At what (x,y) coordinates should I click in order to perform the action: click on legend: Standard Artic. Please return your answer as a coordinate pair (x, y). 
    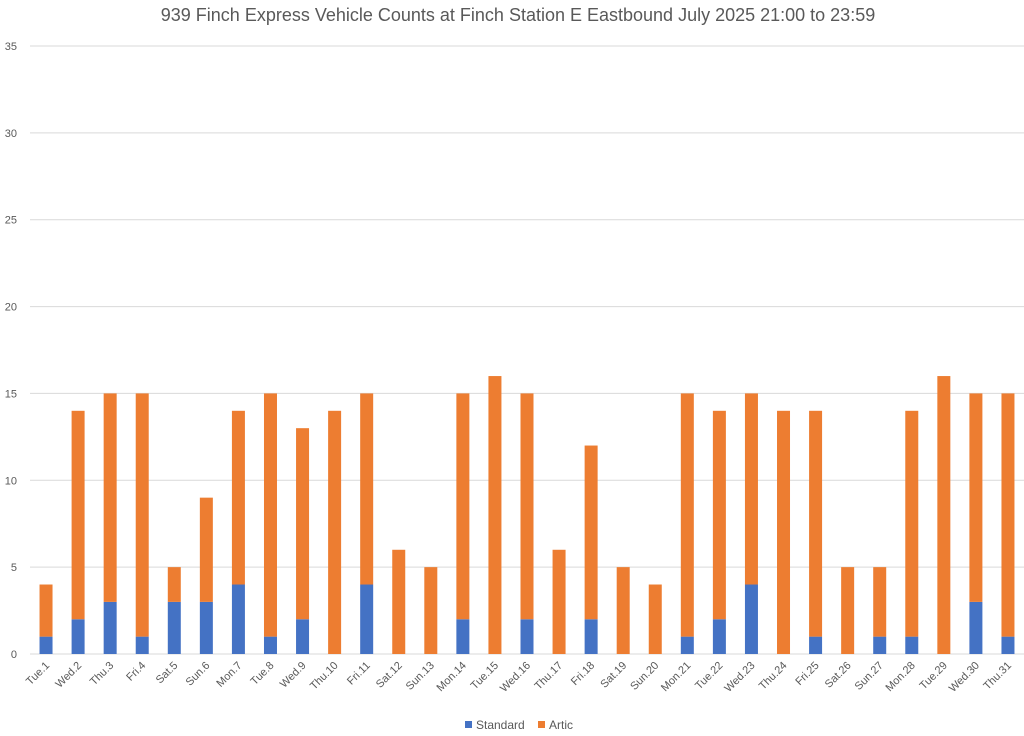
    Looking at the image, I should click on (519, 725).